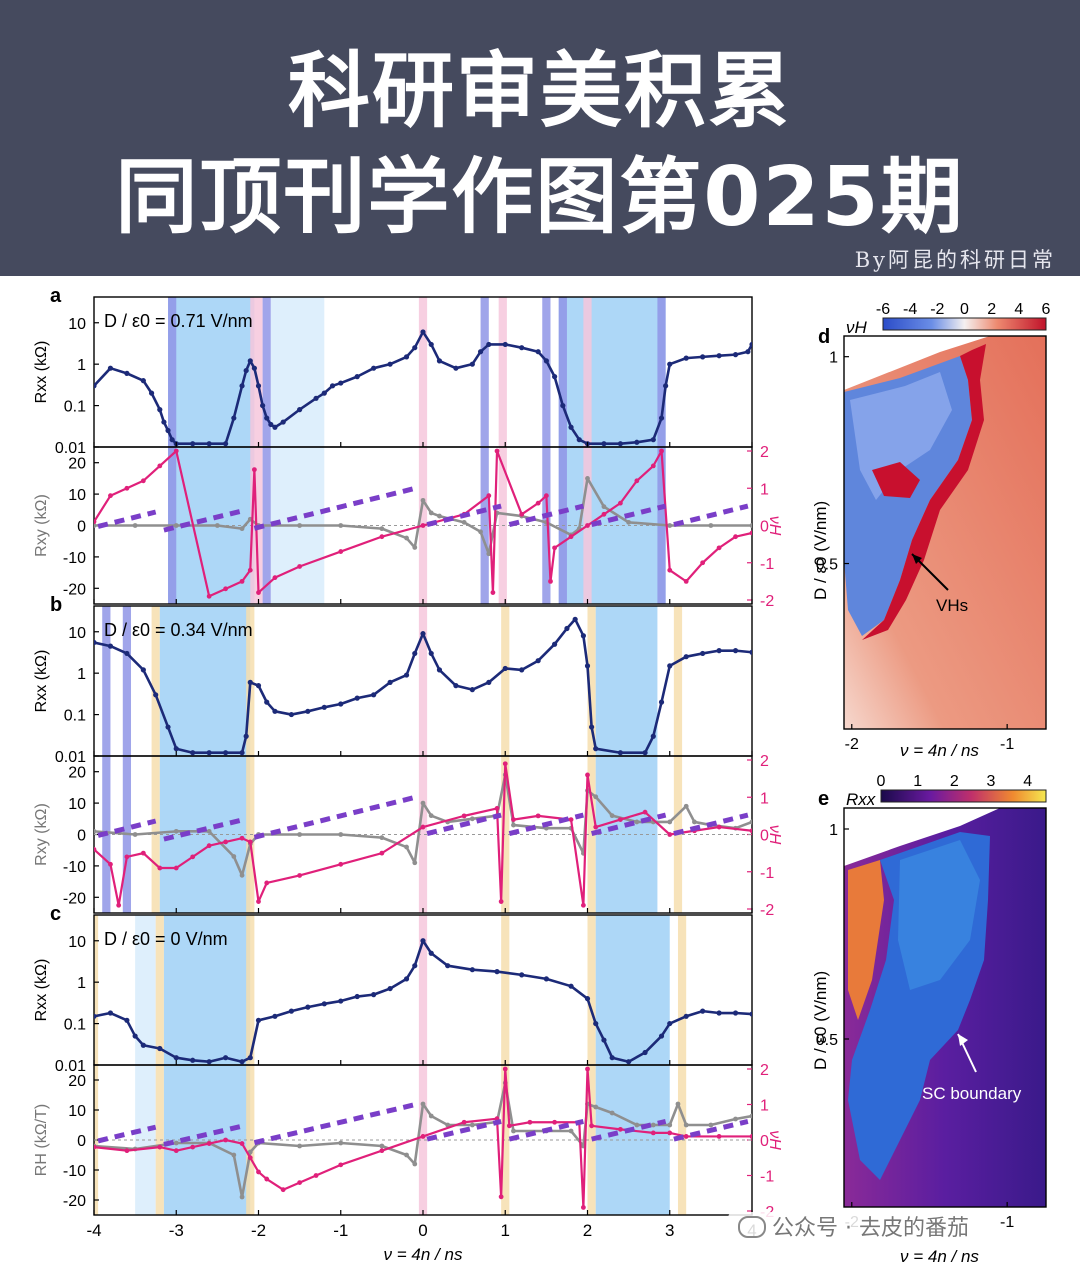 The image size is (1080, 1271). Describe the element at coordinates (74, 558) in the screenshot. I see `rxy-ytick-label: -10` at that location.